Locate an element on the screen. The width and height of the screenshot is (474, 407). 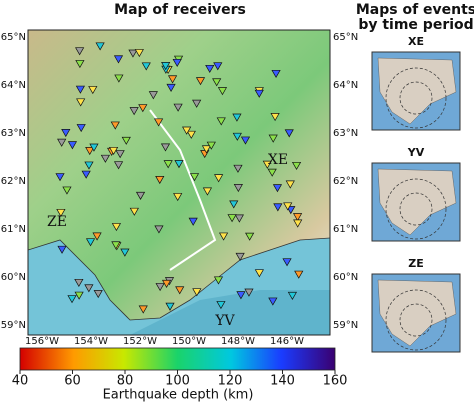
lat-label: 62°N is located at coordinates (13, 181).